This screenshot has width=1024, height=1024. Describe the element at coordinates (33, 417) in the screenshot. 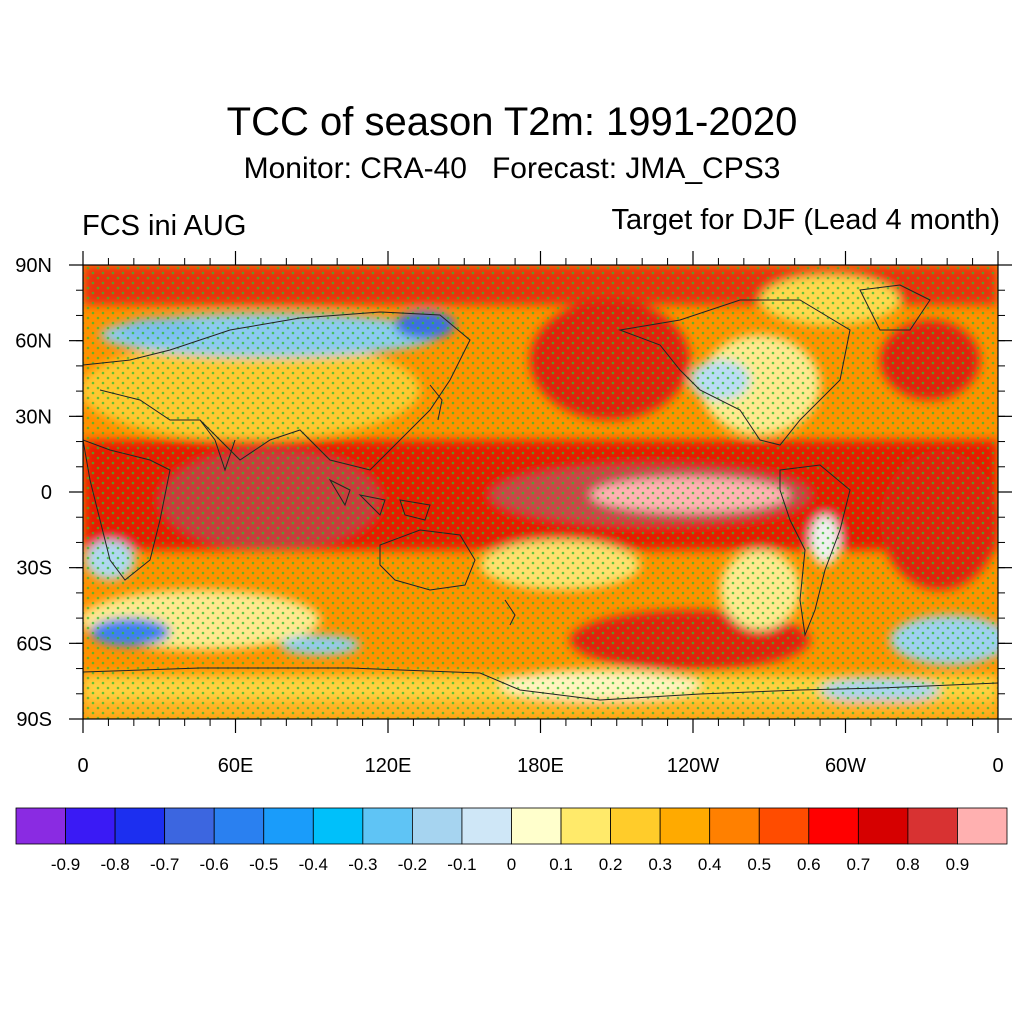

I see `lat-tick-label: 30N` at that location.